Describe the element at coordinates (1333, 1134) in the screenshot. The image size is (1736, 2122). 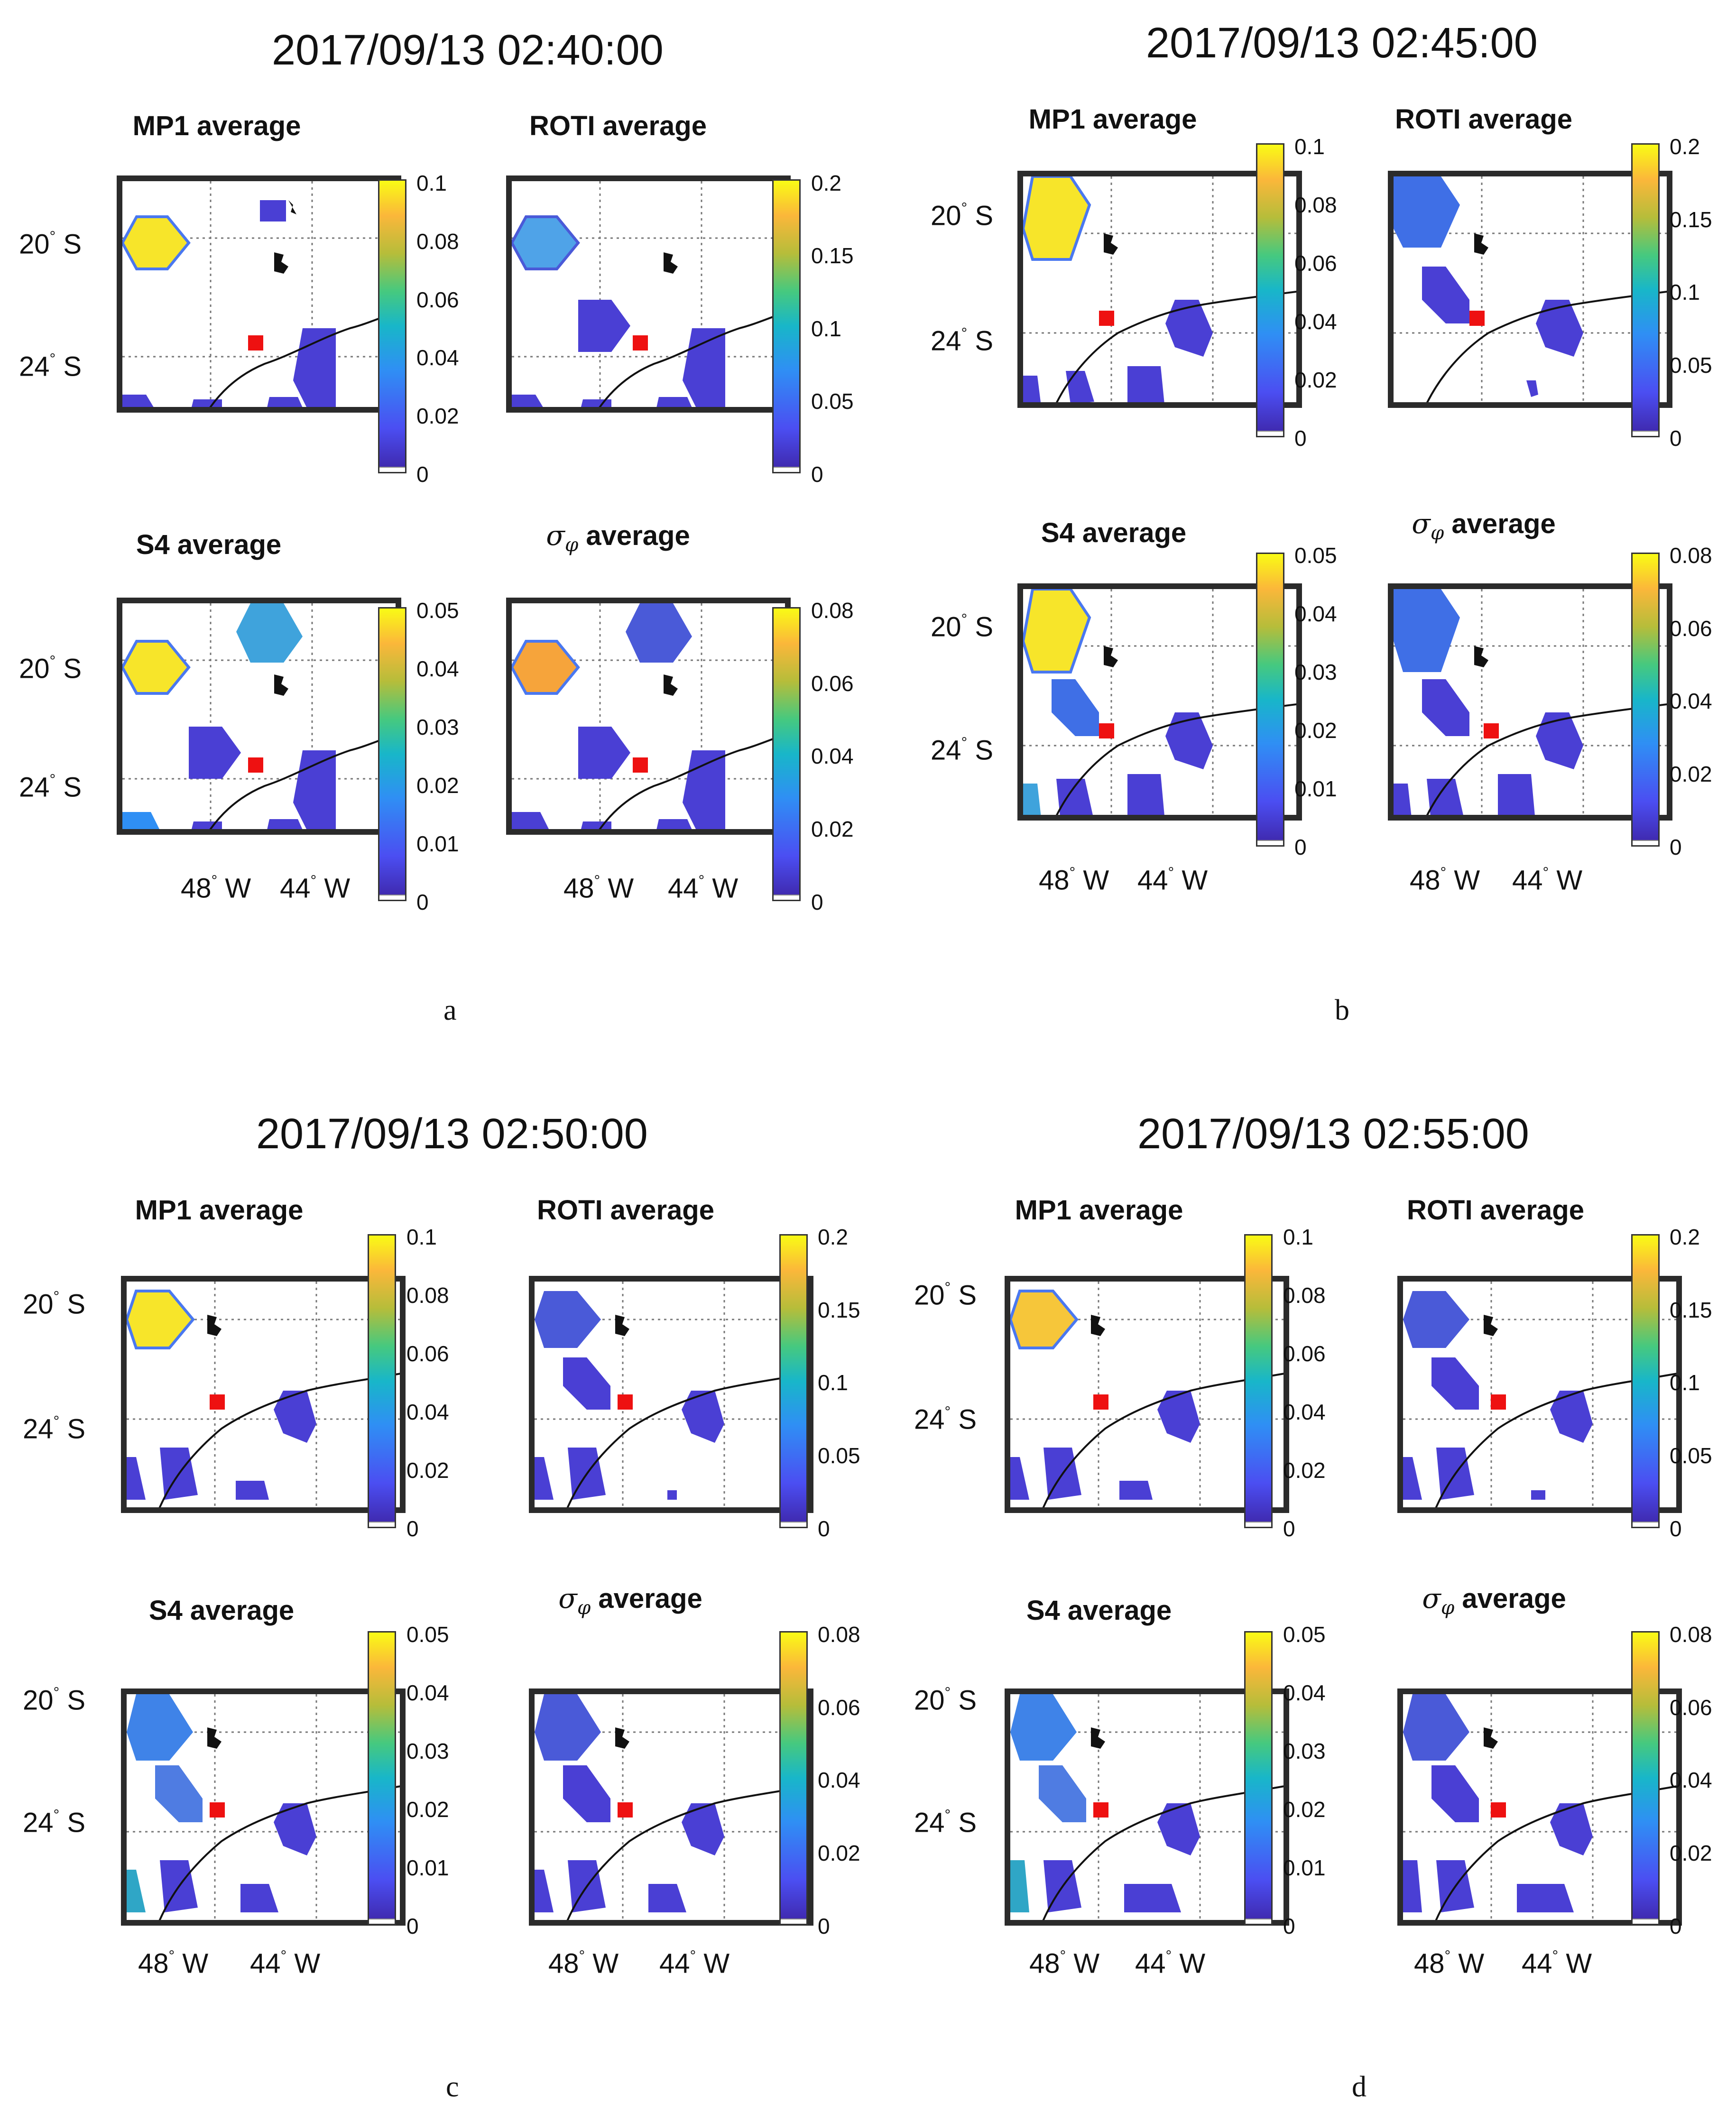
I see `group-d-title: 2017/09/13 02:55:00` at that location.